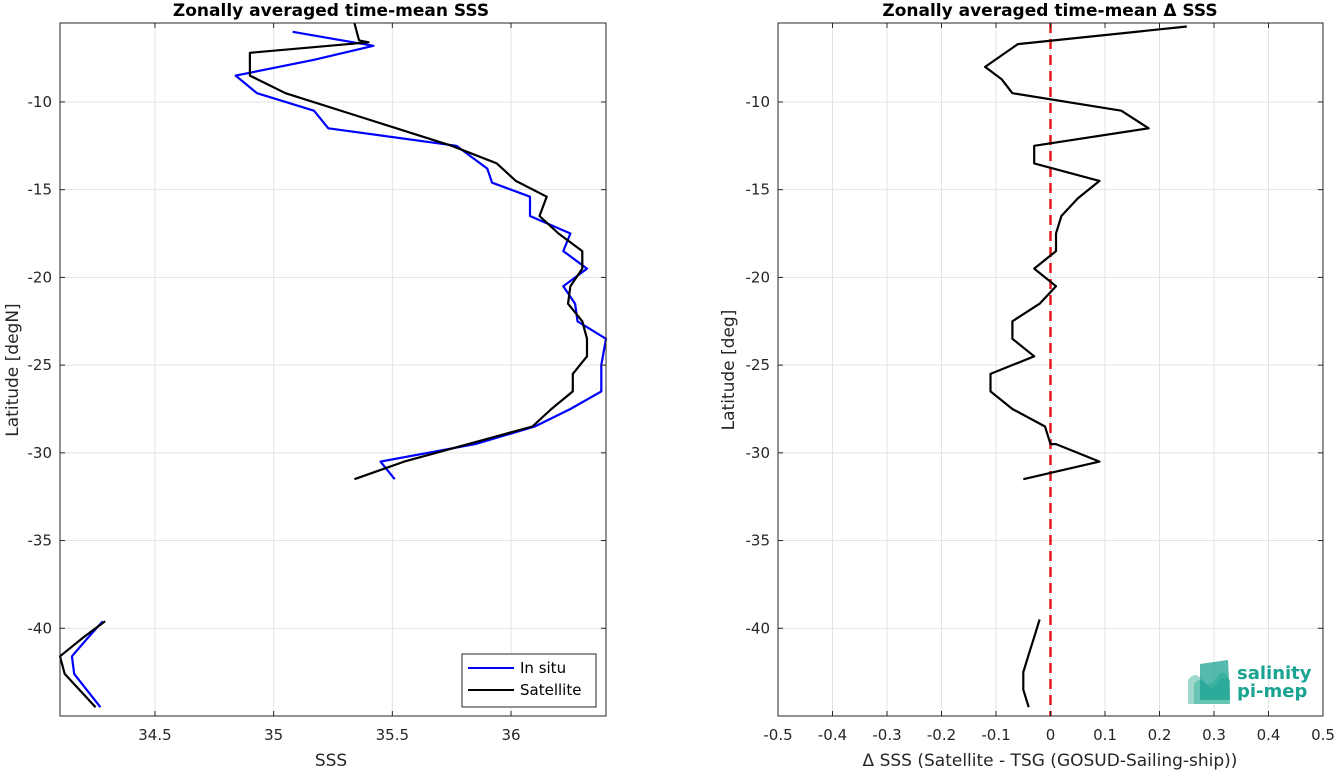  Describe the element at coordinates (40, 453) in the screenshot. I see `left-y-tick-label: -30` at that location.